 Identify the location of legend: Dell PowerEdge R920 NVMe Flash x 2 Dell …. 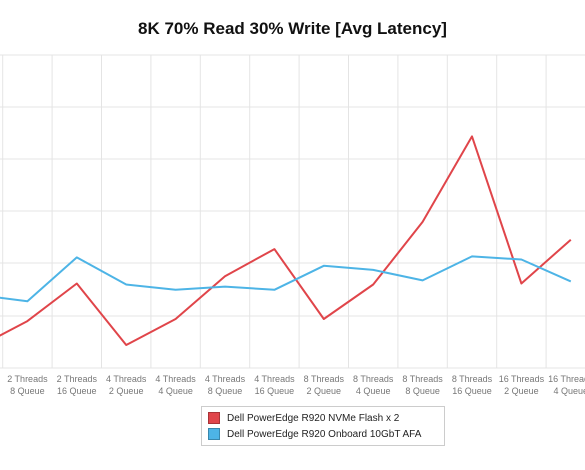
(323, 426).